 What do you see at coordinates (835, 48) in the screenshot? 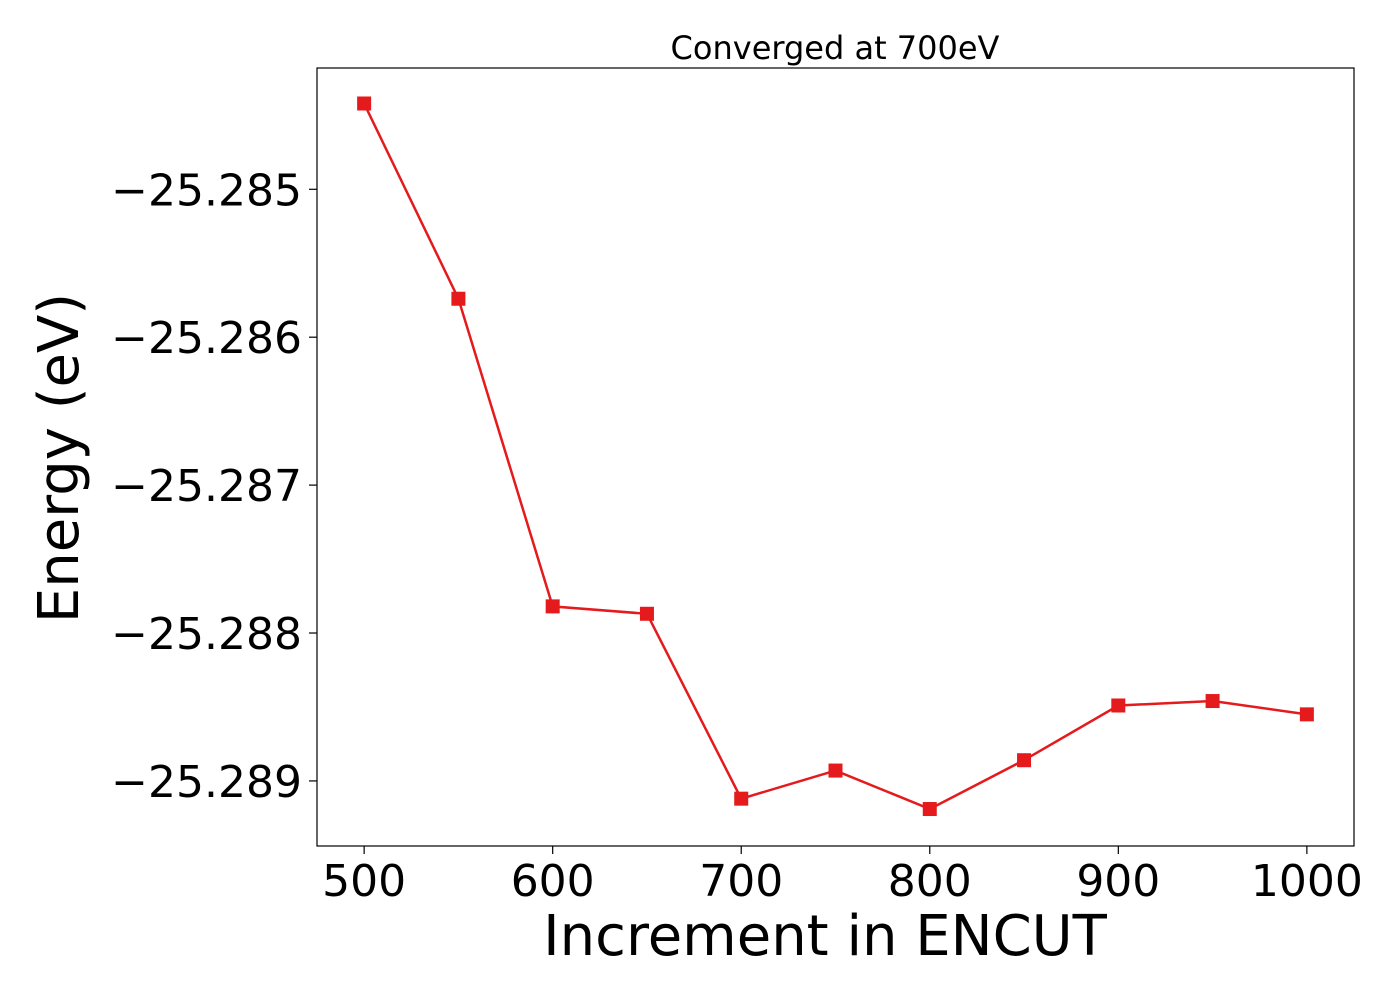
I see `chart-title: Converged at 700eV` at bounding box center [835, 48].